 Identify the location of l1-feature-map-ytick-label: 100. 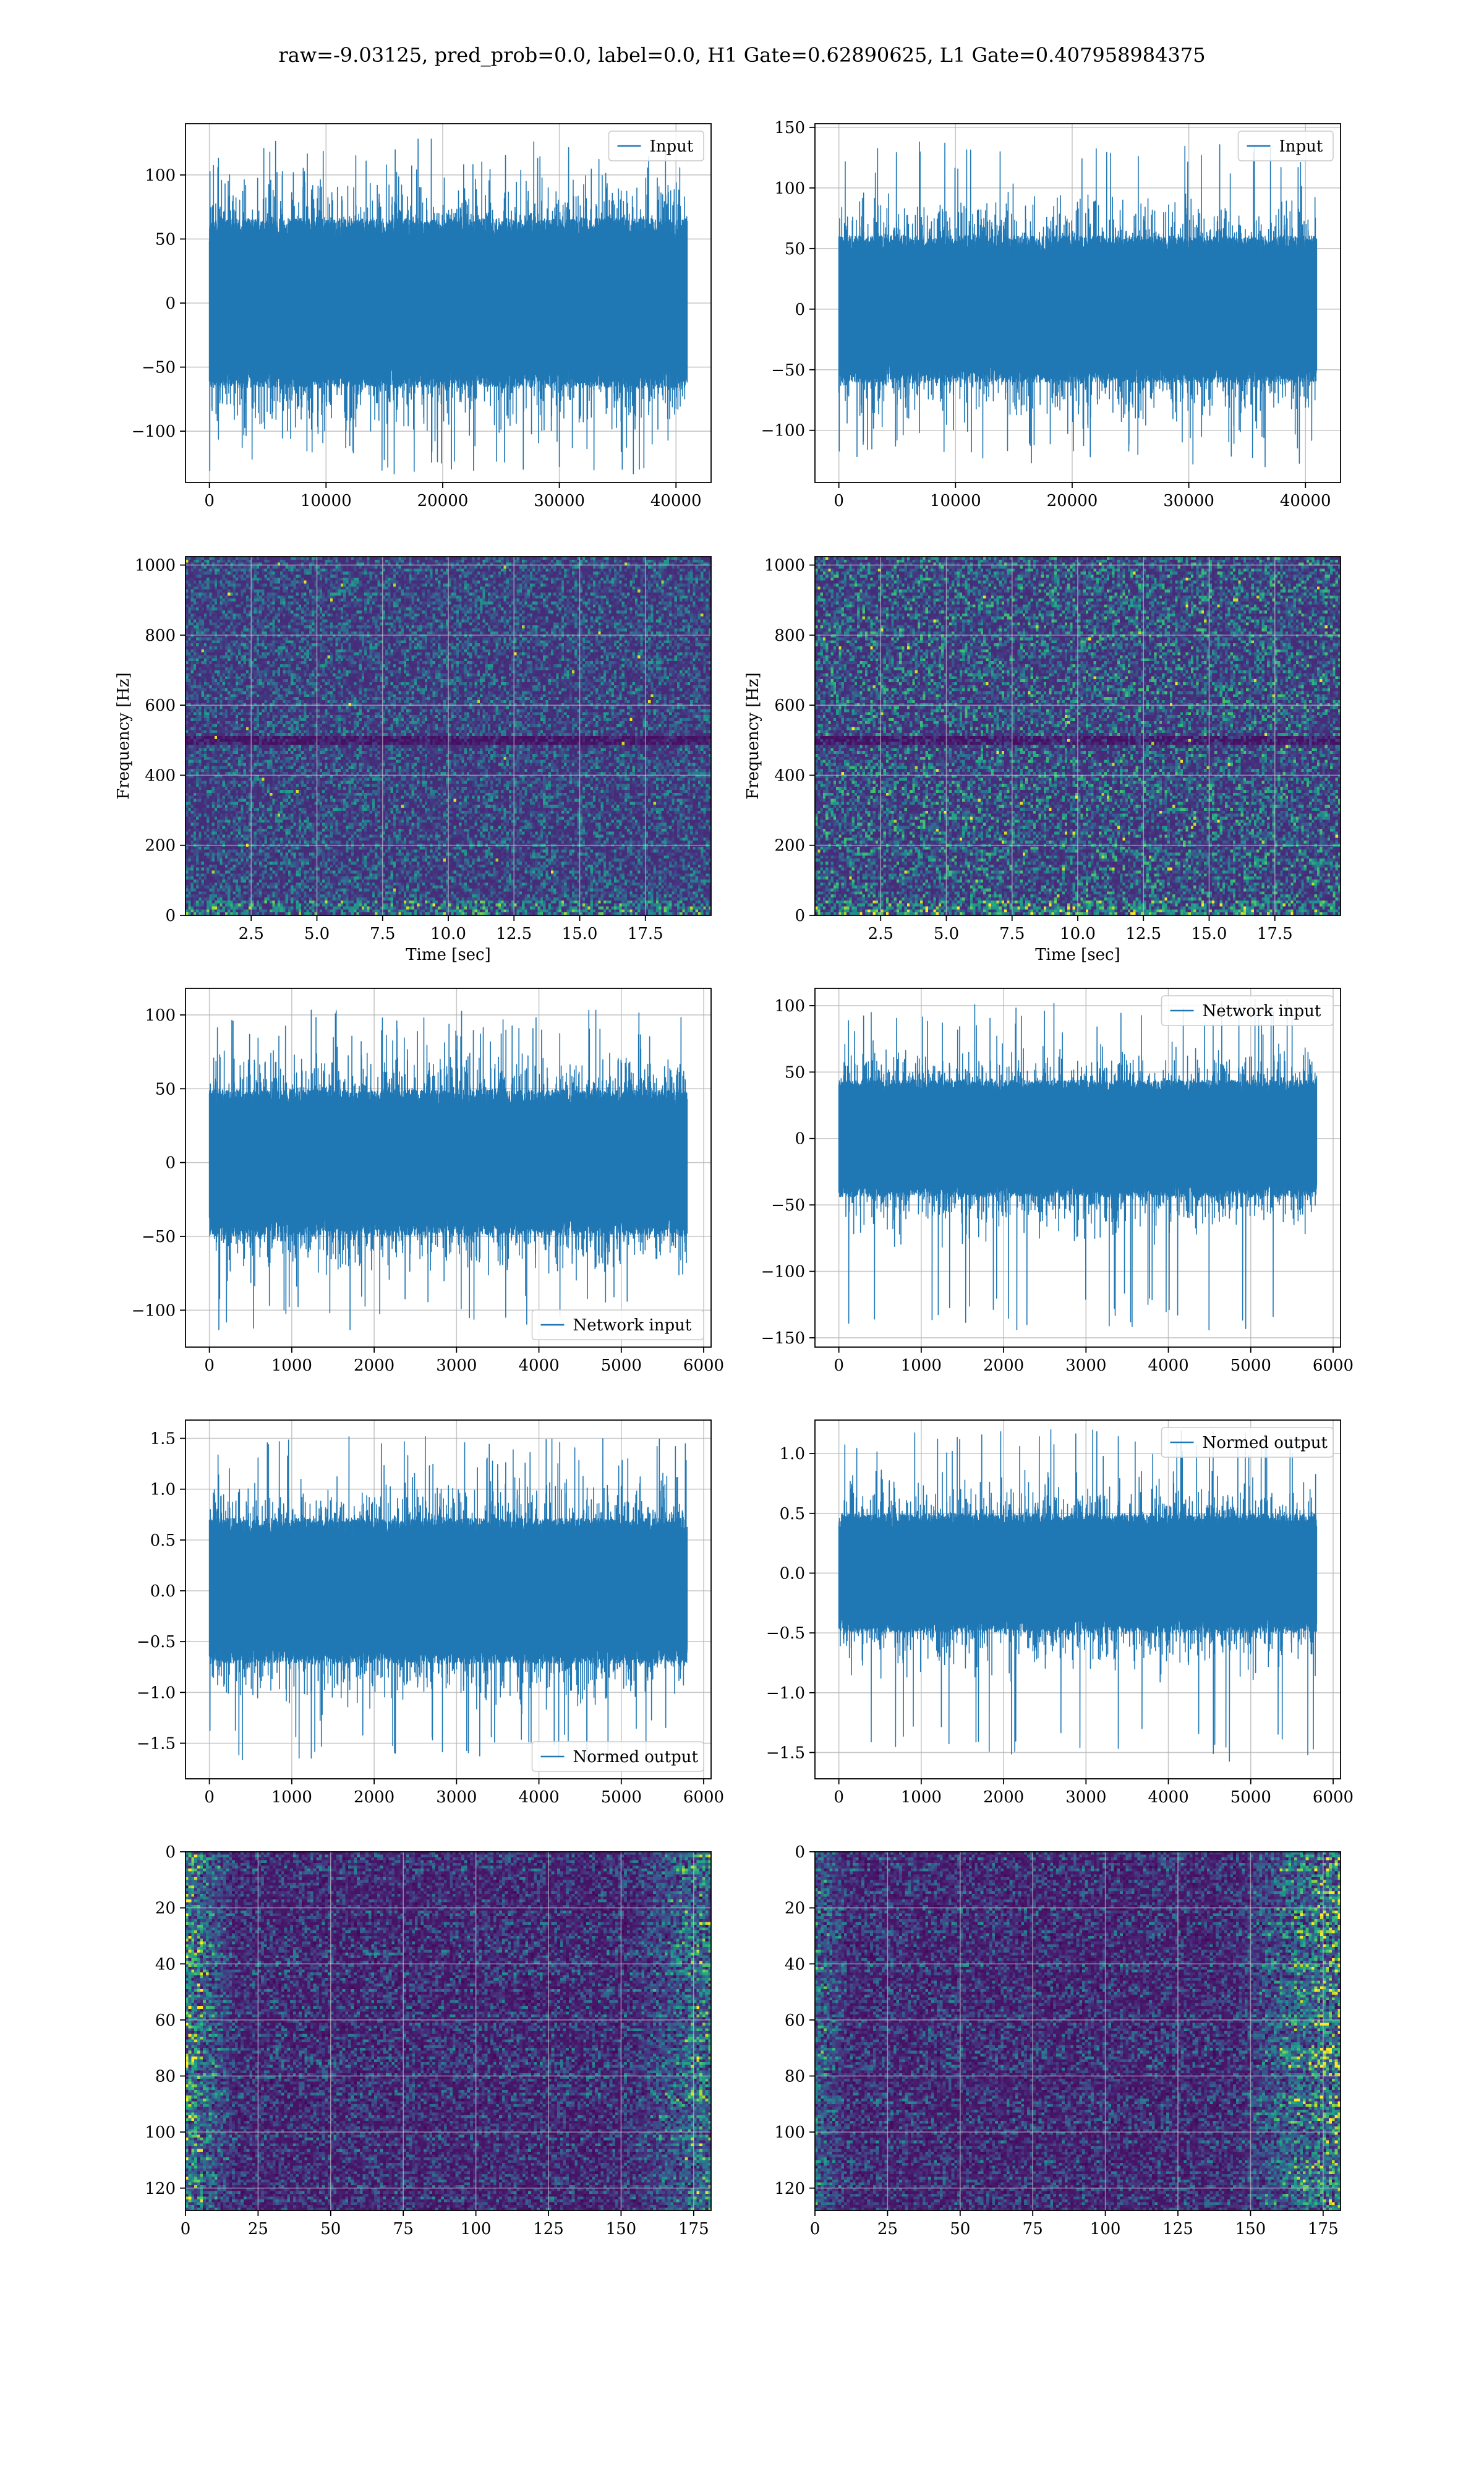
(789, 2132).